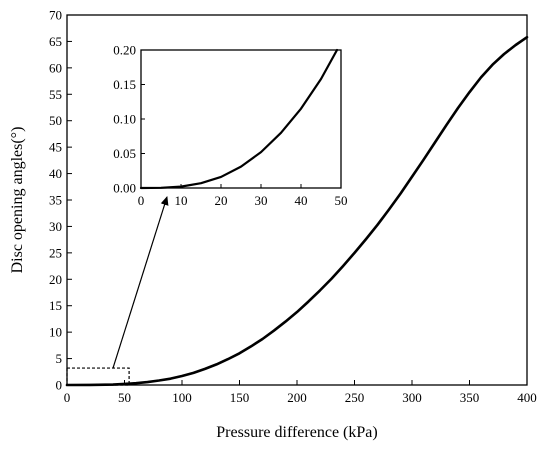  What do you see at coordinates (124, 84) in the screenshot?
I see `inset-y-tick-label: 0.15` at bounding box center [124, 84].